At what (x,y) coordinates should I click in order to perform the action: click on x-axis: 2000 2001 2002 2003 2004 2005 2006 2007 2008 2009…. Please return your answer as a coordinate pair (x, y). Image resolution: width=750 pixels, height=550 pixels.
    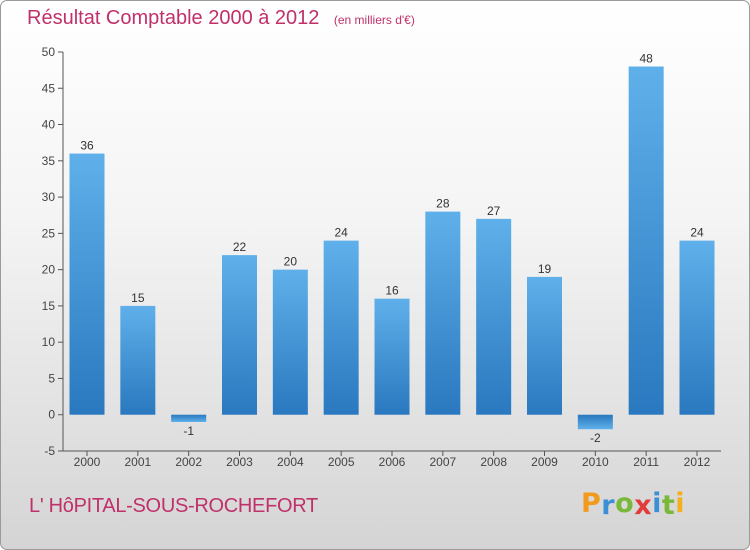
    Looking at the image, I should click on (392, 459).